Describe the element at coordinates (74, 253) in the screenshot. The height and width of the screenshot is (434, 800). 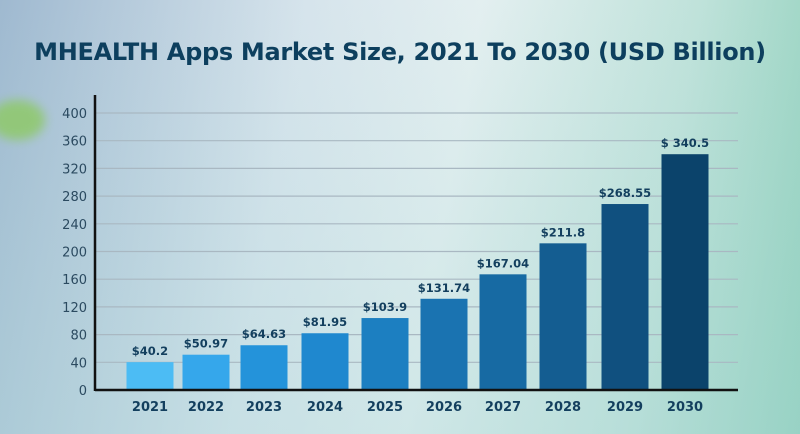
I see `y-tick-label: 200` at that location.